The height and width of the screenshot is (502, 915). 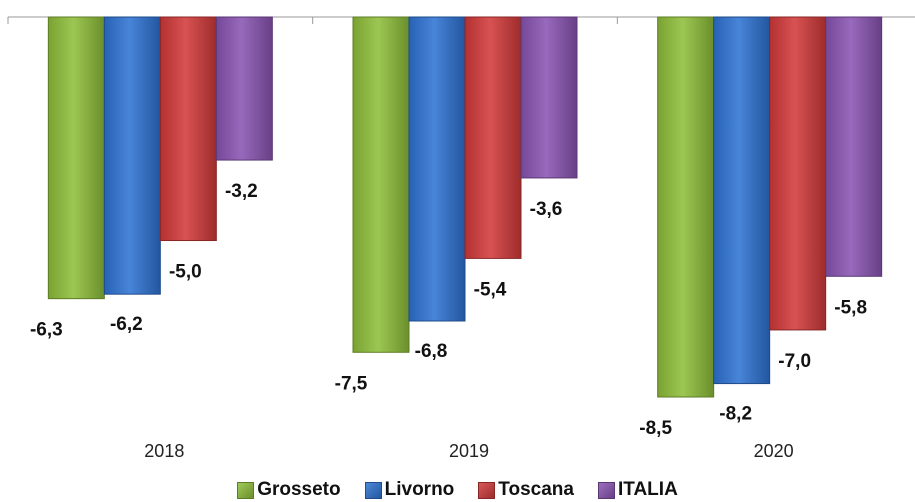 I want to click on bar-grosseto-2019, so click(x=381, y=184).